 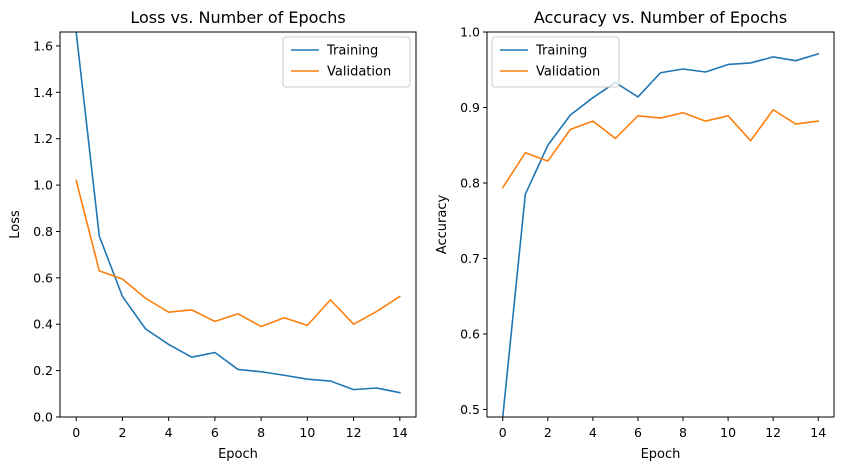 I want to click on accuracy-legend-label: Validation, so click(x=568, y=72).